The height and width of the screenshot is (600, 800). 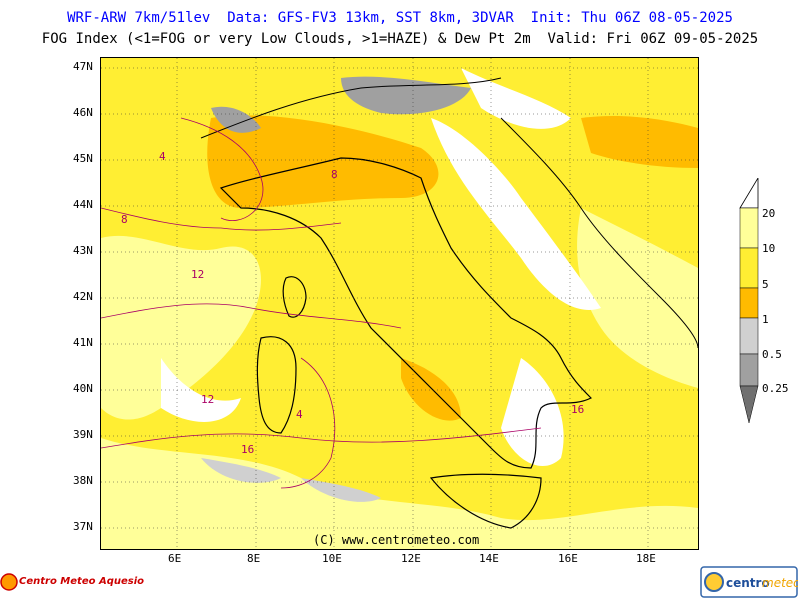 I want to click on lat-label-43n: 43N, so click(x=83, y=250).